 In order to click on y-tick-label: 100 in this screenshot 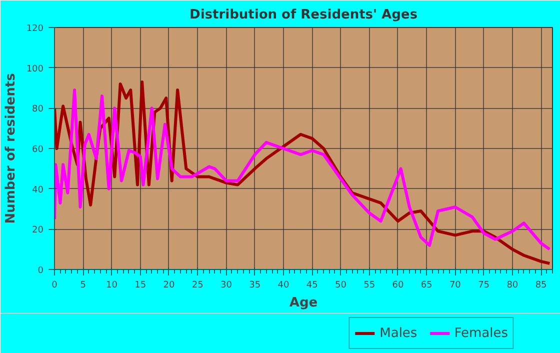, I will do `click(35, 69)`.